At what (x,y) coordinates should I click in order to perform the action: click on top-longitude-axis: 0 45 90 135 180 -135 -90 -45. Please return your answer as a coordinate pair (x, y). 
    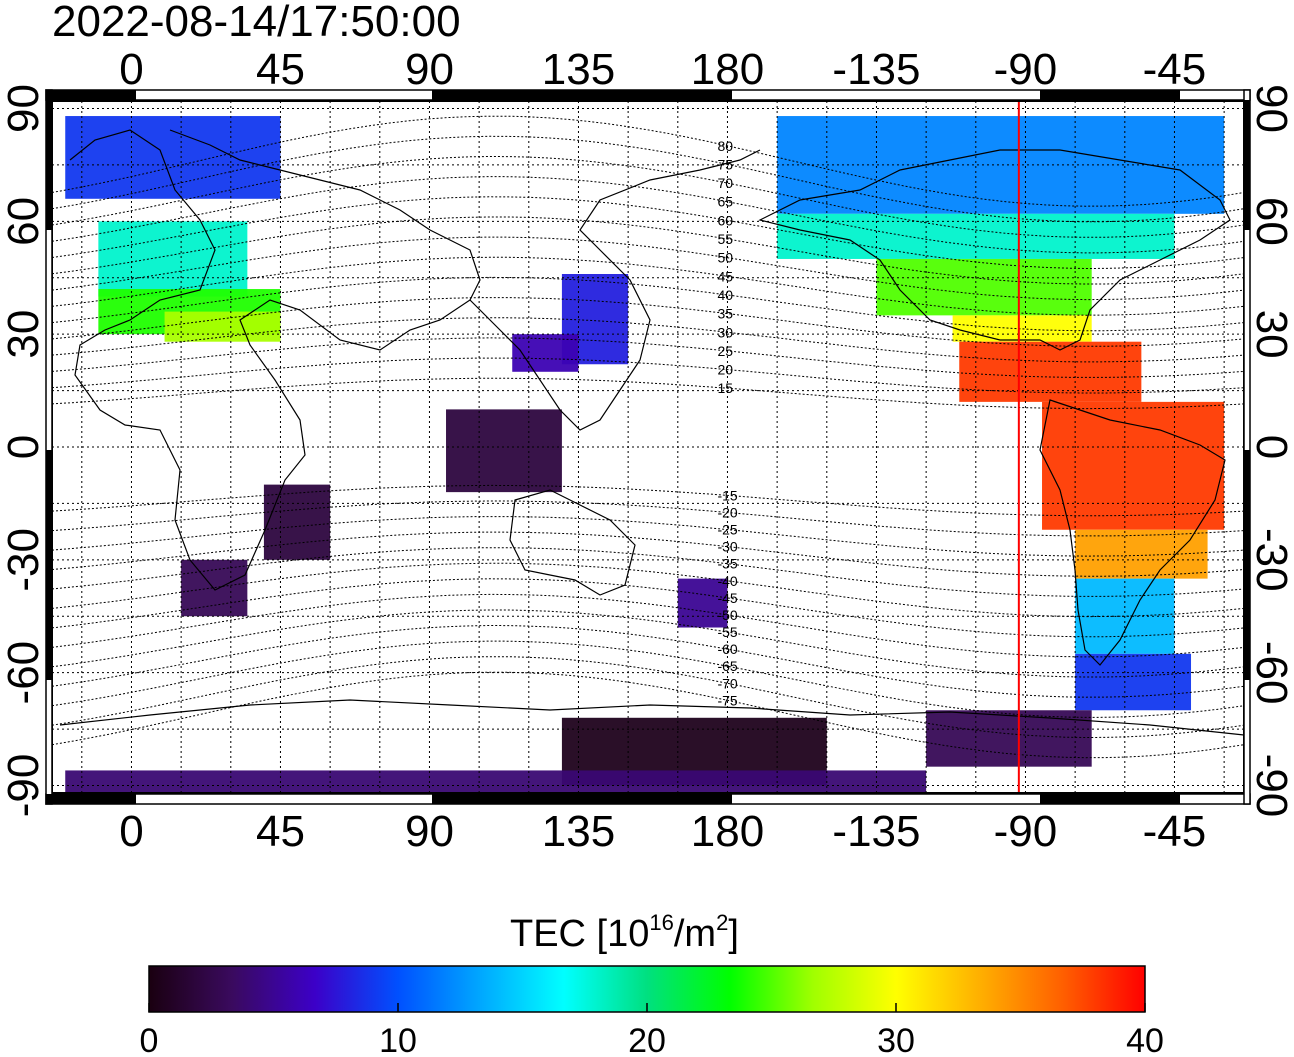
    Looking at the image, I should click on (662, 69).